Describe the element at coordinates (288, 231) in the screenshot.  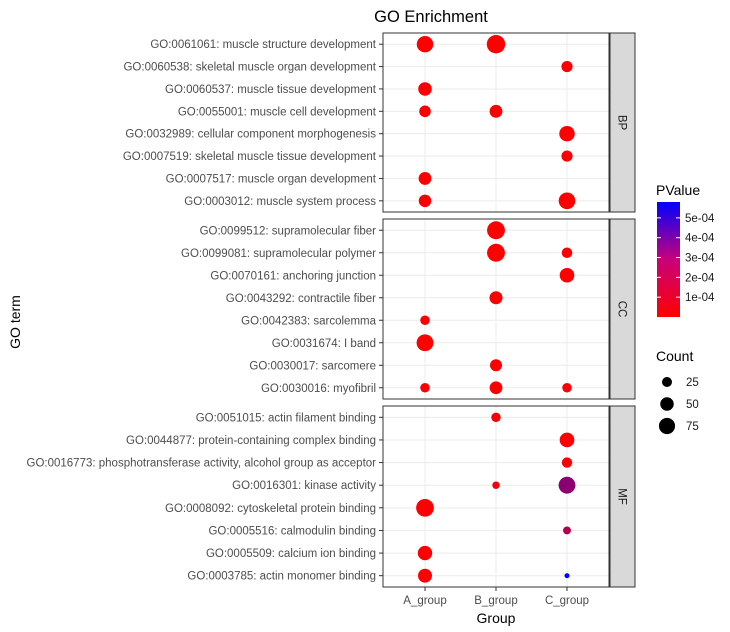
I see `y-tick-label: GO:0099512: supramolecular fiber` at that location.